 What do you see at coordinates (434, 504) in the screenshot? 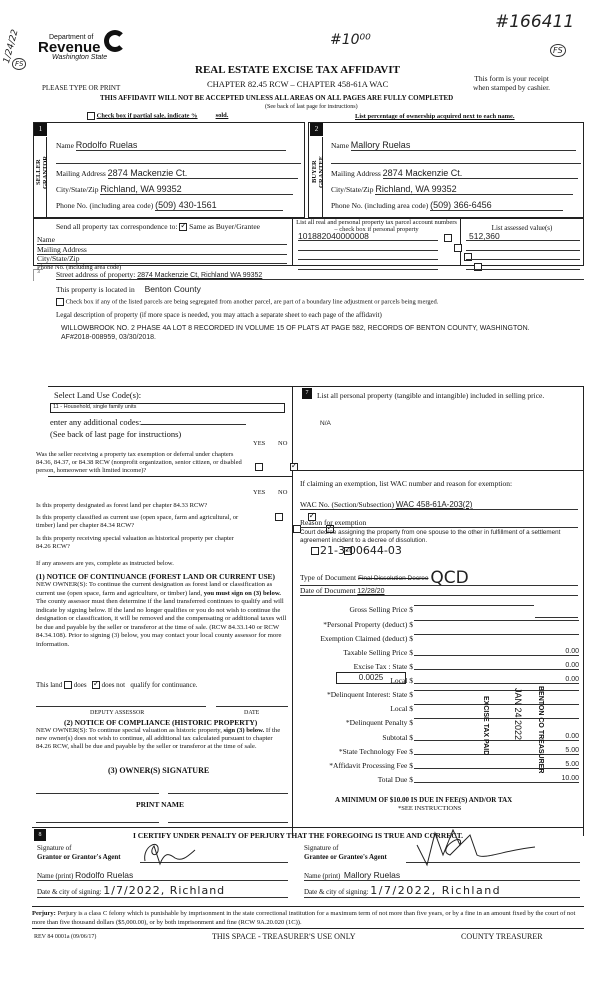
I see `wac-field: WAC 458-61A-203(2)` at bounding box center [434, 504].